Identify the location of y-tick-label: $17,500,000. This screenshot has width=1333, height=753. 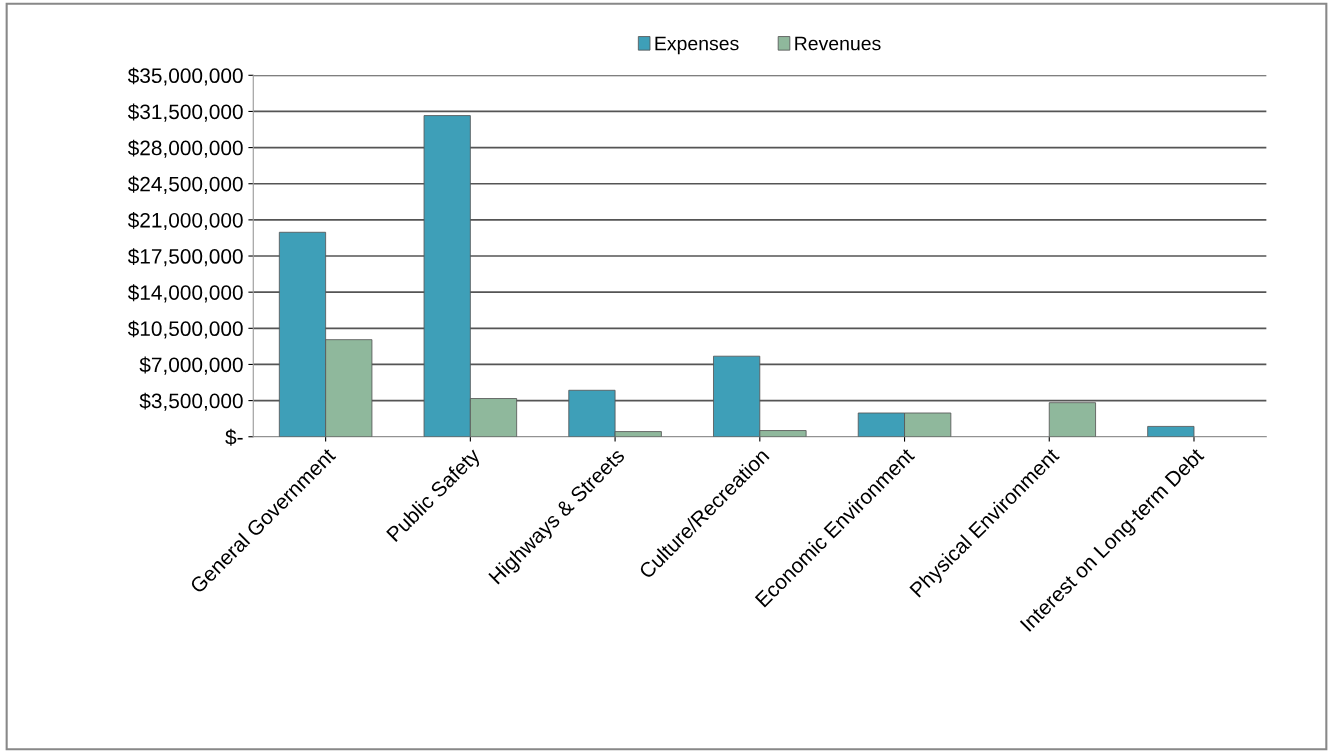
(185, 257).